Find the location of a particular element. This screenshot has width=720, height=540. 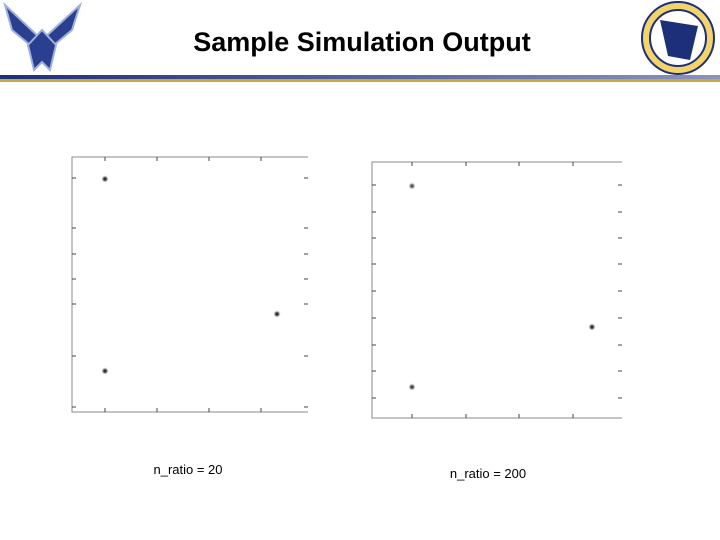

header-bar is located at coordinates (360, 77).